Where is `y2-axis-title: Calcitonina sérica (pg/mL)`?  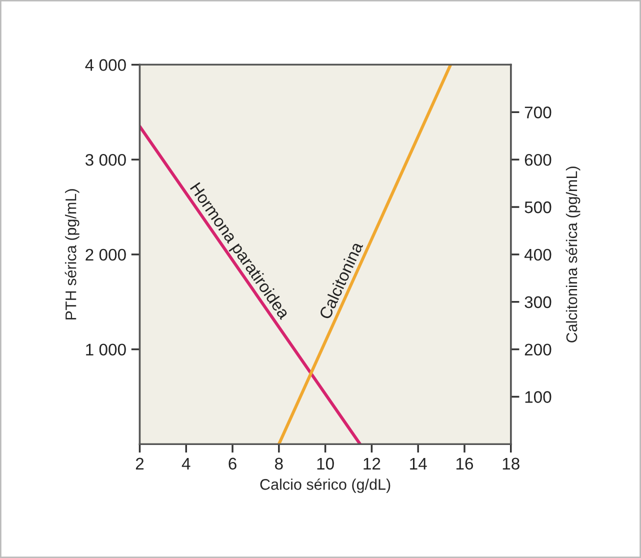
y2-axis-title: Calcitonina sérica (pg/mL) is located at coordinates (573, 254).